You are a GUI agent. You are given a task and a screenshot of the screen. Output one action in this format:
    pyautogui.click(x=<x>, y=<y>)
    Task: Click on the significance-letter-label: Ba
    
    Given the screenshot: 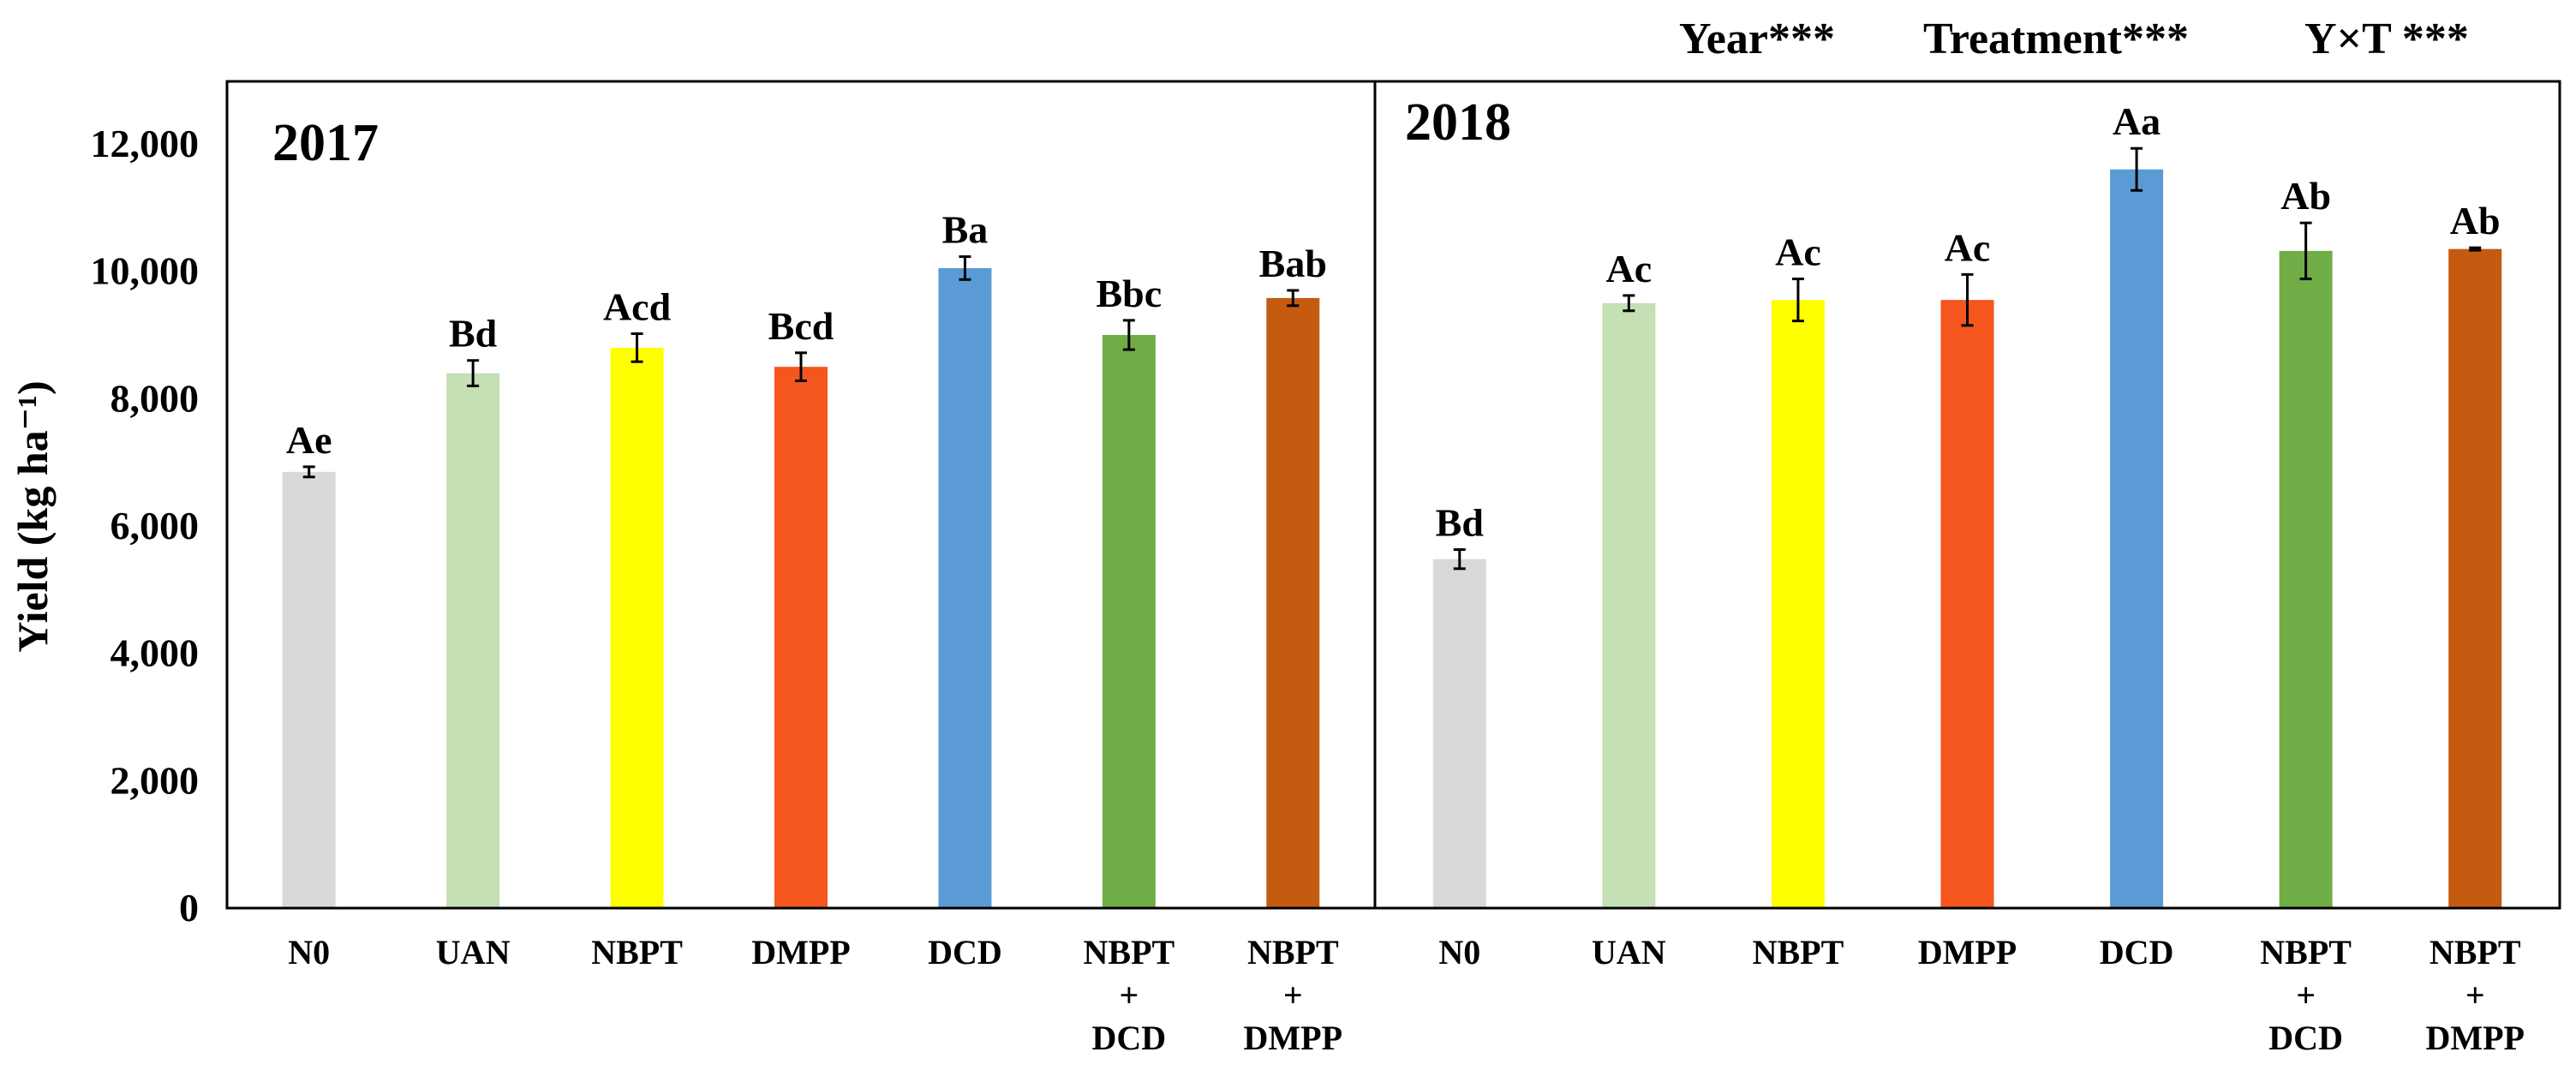 What is the action you would take?
    pyautogui.click(x=966, y=230)
    